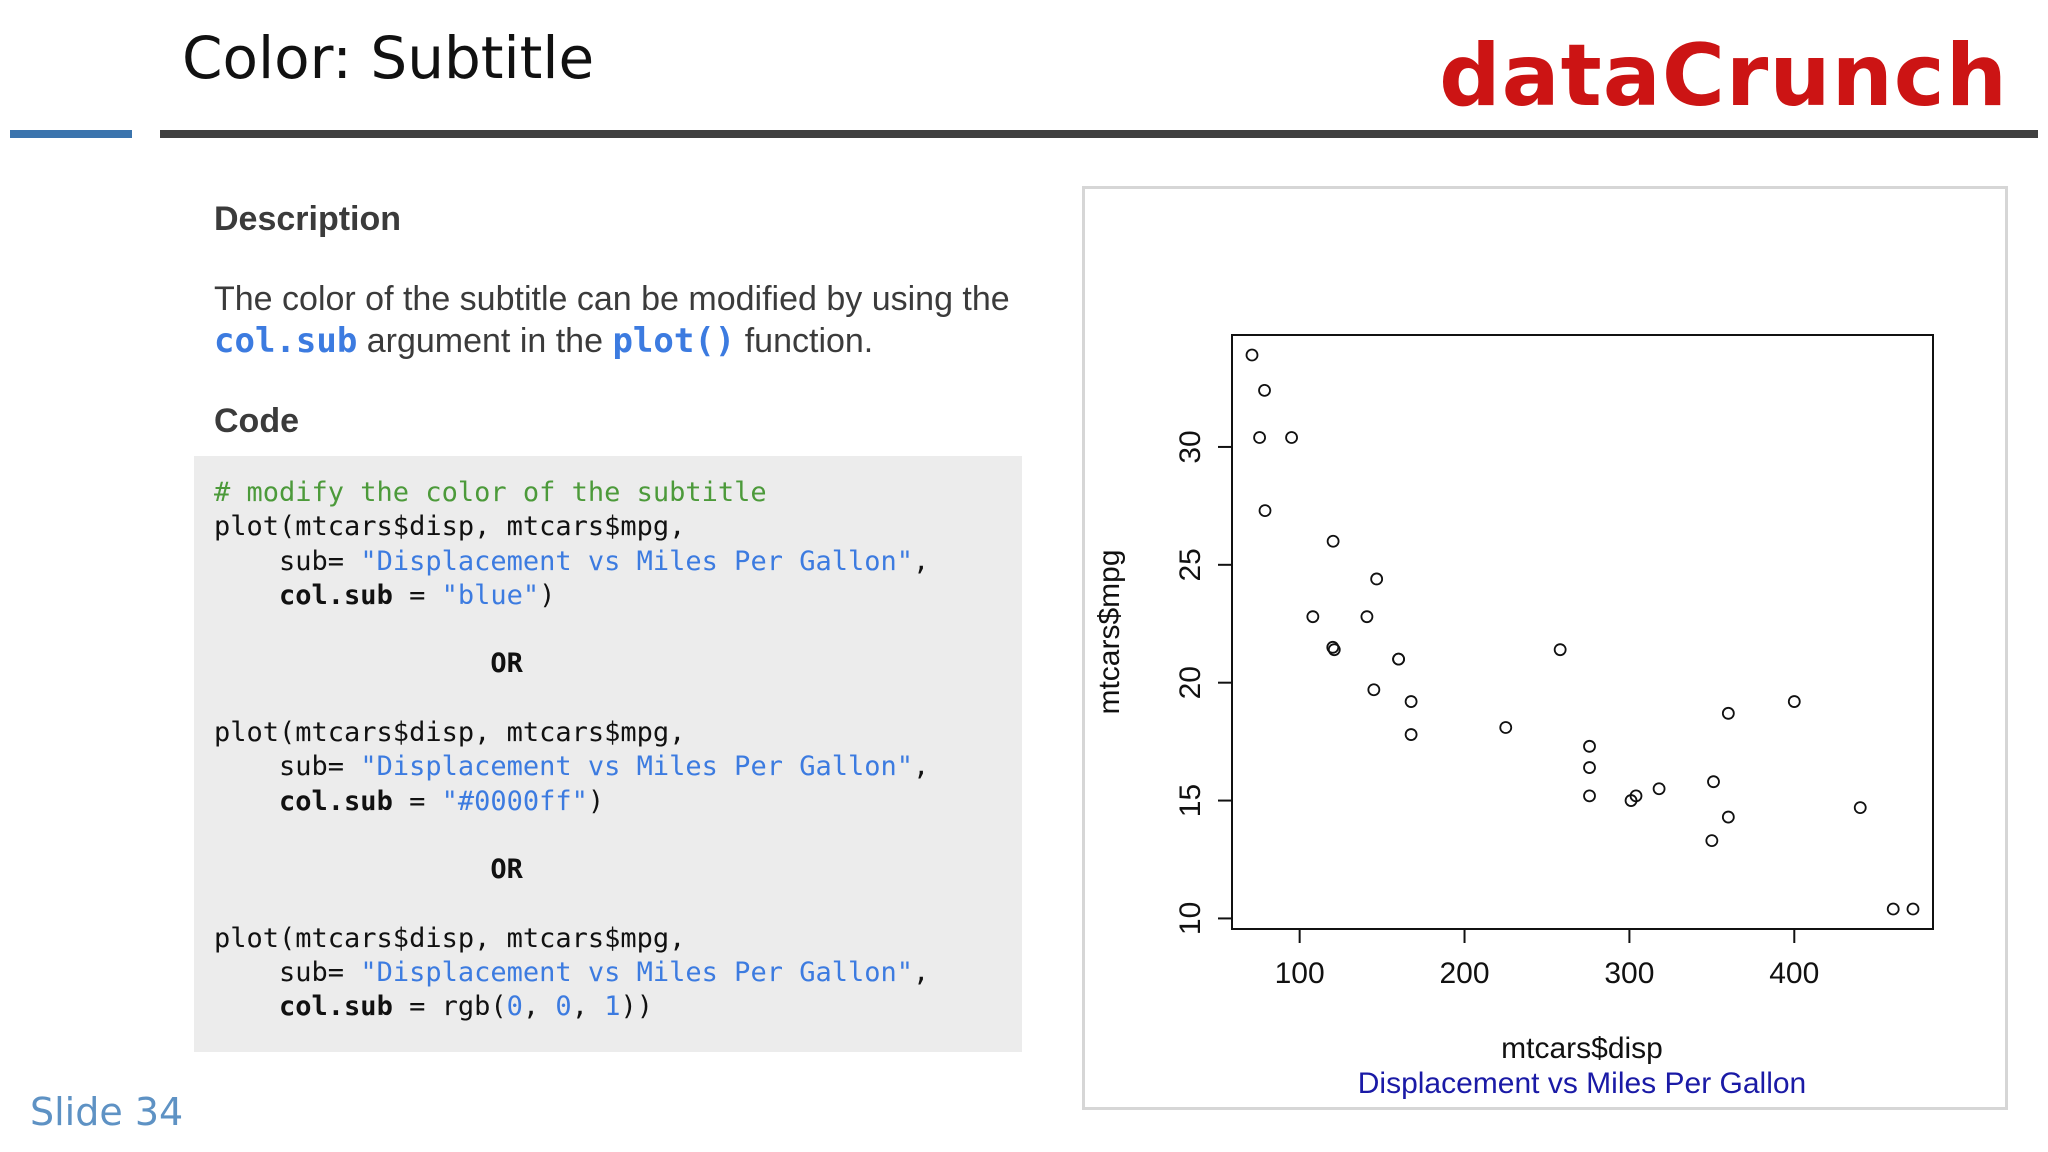 Image resolution: width=2048 pixels, height=1152 pixels. I want to click on keyword-plot: plot(), so click(674, 341).